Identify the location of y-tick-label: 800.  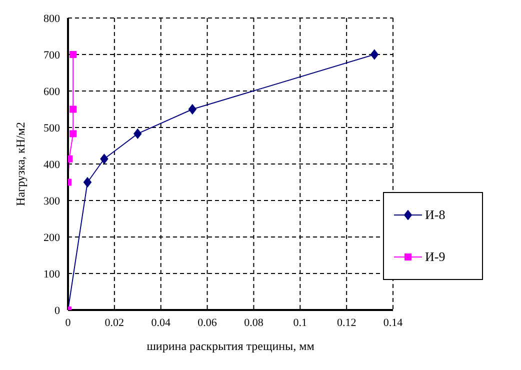
(52, 18).